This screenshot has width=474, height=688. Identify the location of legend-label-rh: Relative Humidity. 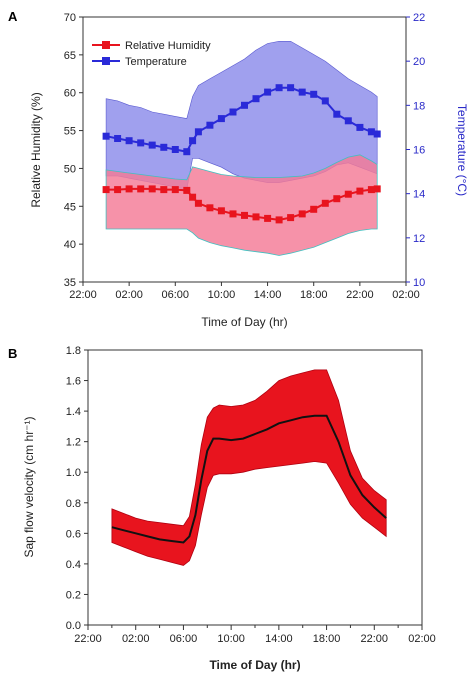
(168, 46).